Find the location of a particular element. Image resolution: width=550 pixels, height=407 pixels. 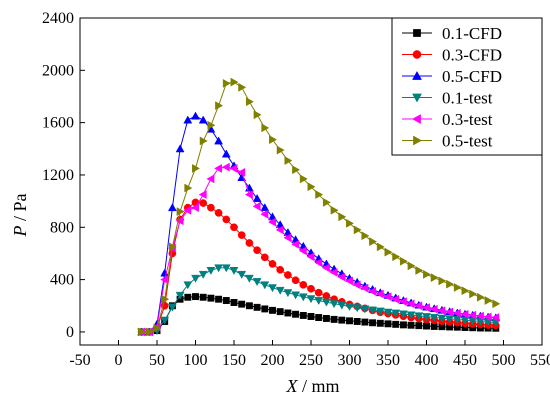

legend-box is located at coordinates (467, 86).